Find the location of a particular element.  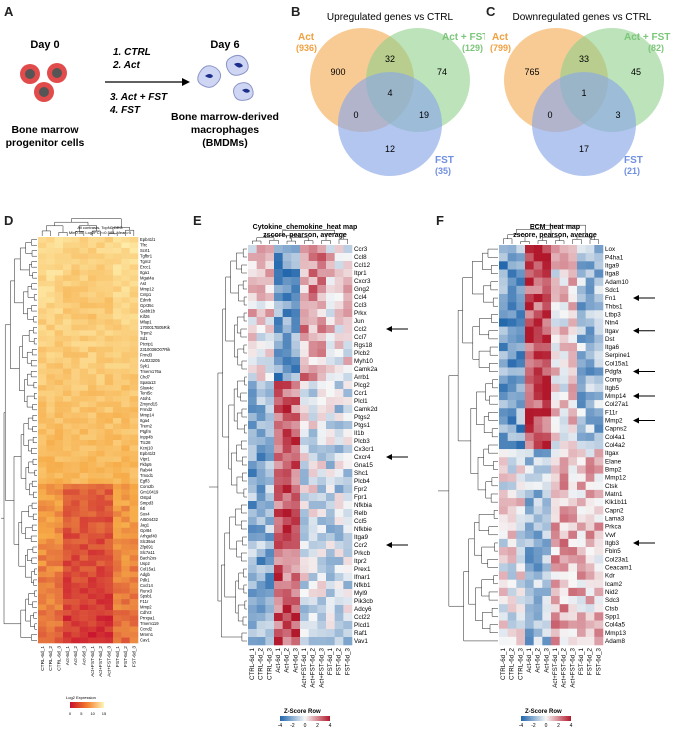

gene-label: Ostpd is located at coordinates (146, 497).